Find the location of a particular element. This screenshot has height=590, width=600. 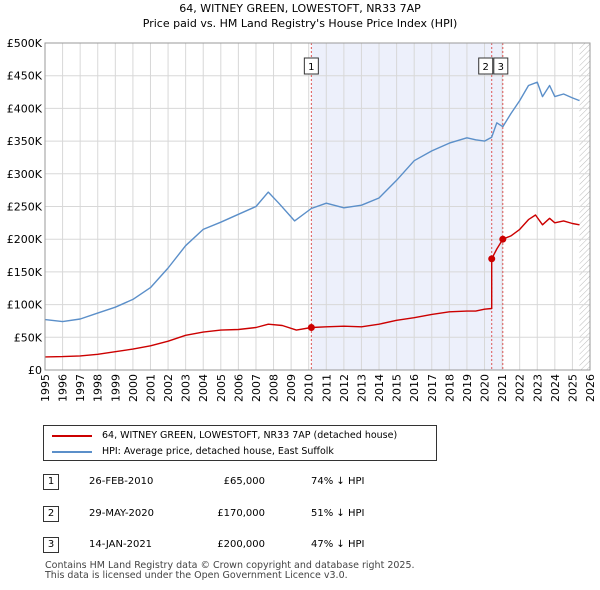

sale-label-box: 1 is located at coordinates (311, 66).